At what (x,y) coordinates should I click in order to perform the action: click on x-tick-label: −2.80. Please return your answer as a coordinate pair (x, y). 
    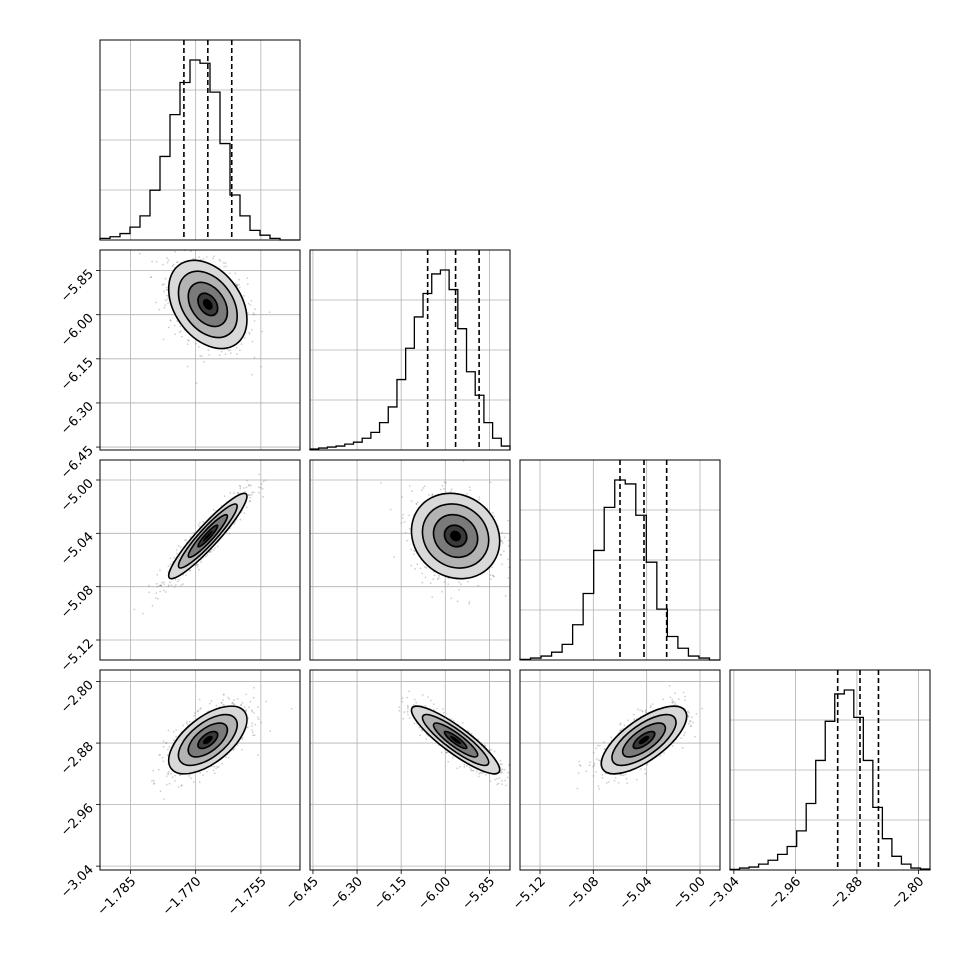
    Looking at the image, I should click on (908, 893).